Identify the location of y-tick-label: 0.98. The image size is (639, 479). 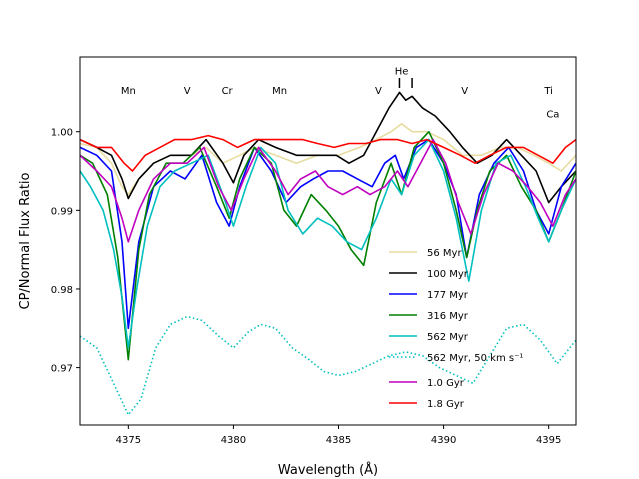
(62, 290).